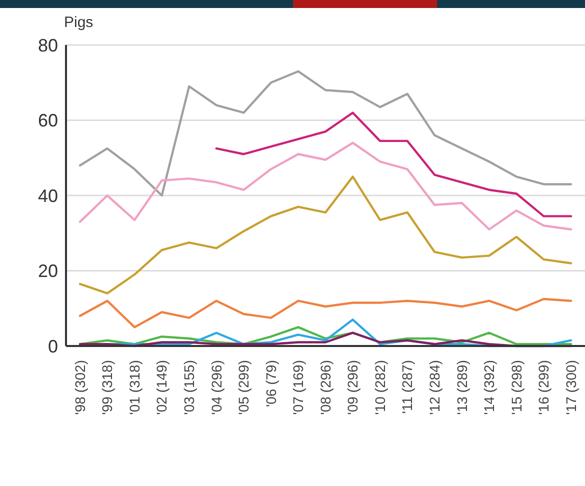 This screenshot has height=486, width=585. Describe the element at coordinates (434, 387) in the screenshot. I see `x-tick-label: '12 (284)` at that location.